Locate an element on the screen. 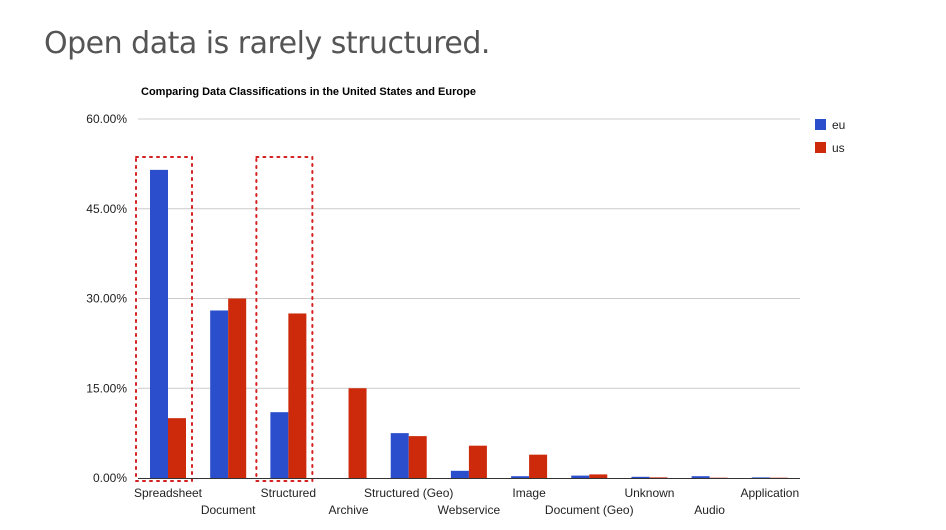 This screenshot has height=530, width=946. x-category-label: Image is located at coordinates (529, 493).